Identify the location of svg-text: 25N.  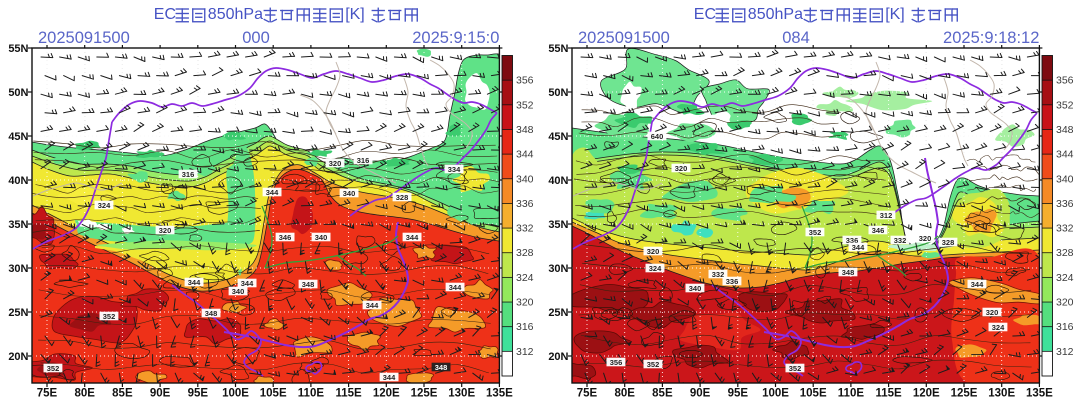
(18, 313).